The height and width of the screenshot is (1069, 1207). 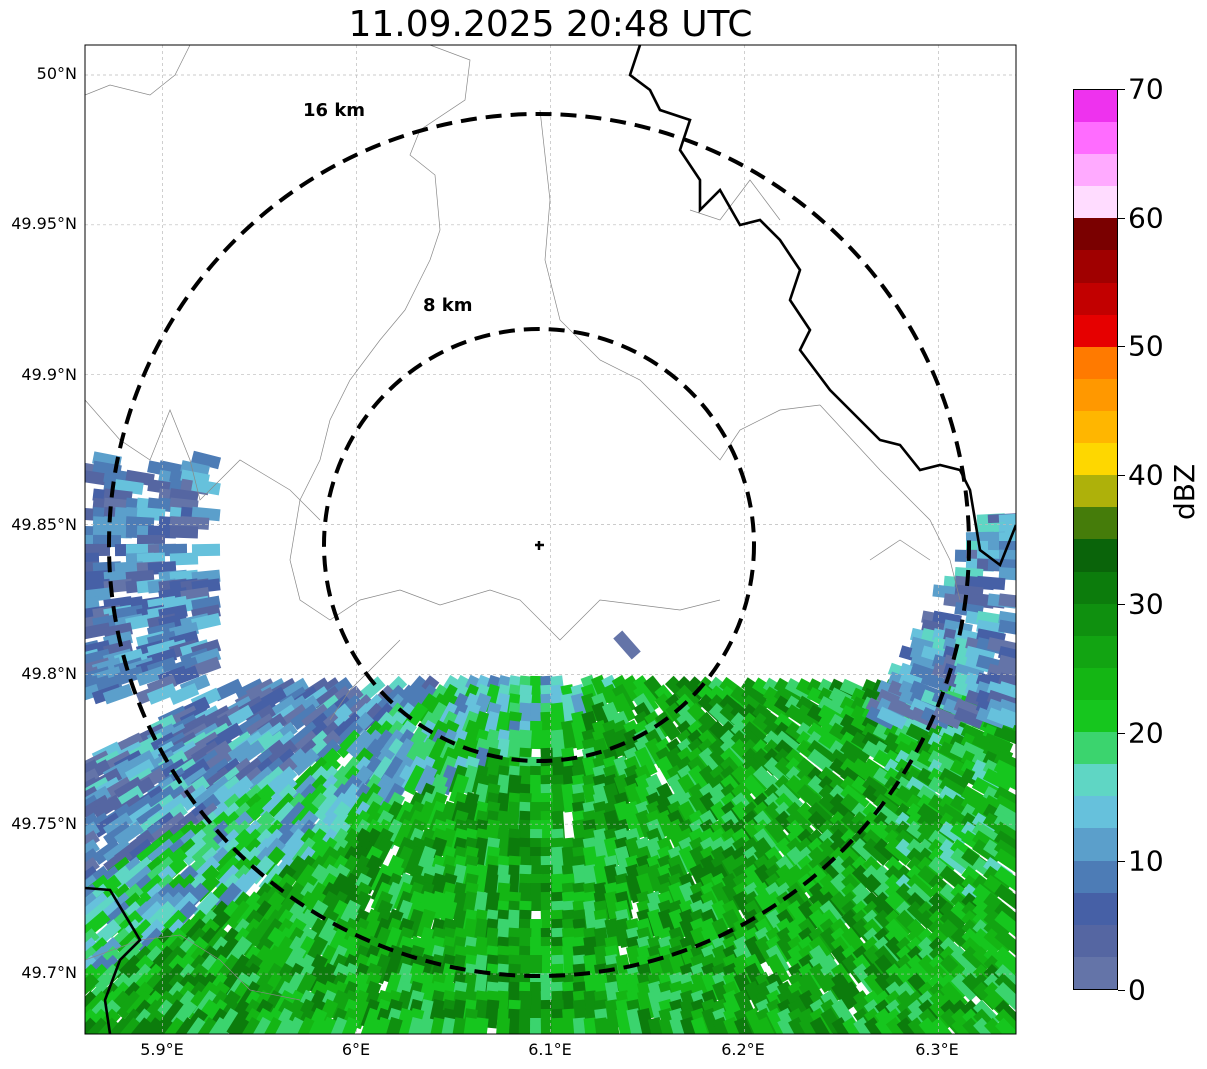 I want to click on colorbar-tick-label: 40, so click(x=1146, y=475).